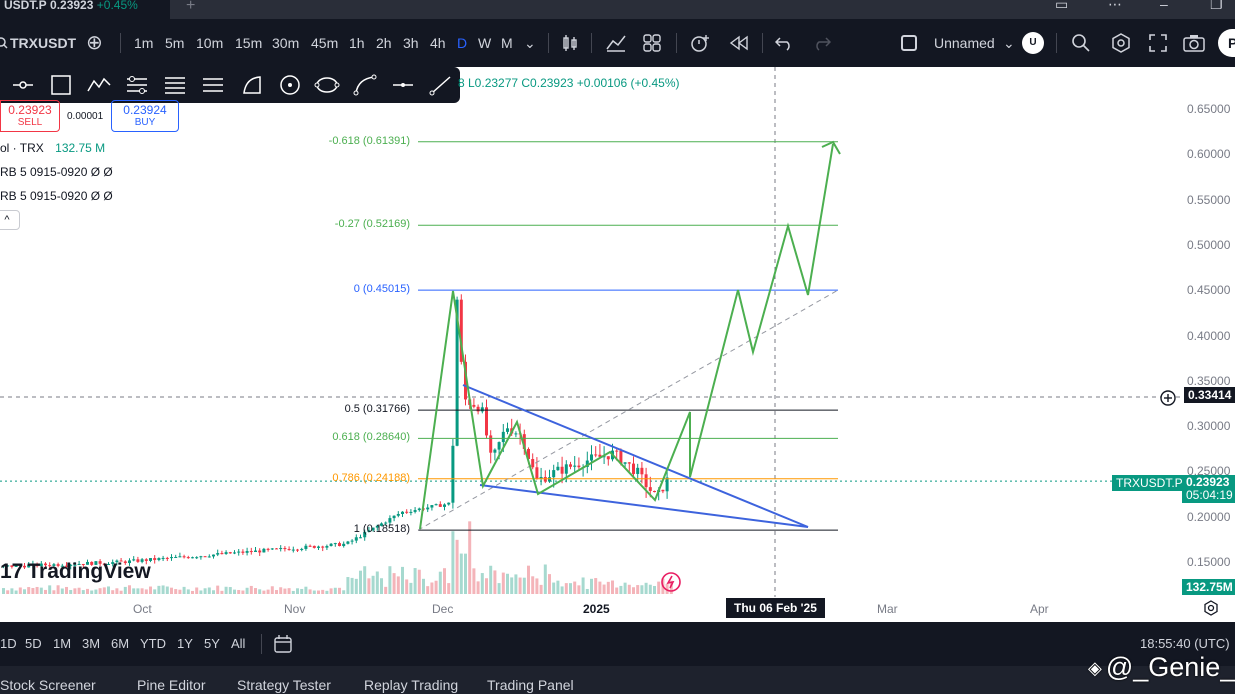 The height and width of the screenshot is (694, 1235). I want to click on screen-icon: ▭, so click(1062, 6).